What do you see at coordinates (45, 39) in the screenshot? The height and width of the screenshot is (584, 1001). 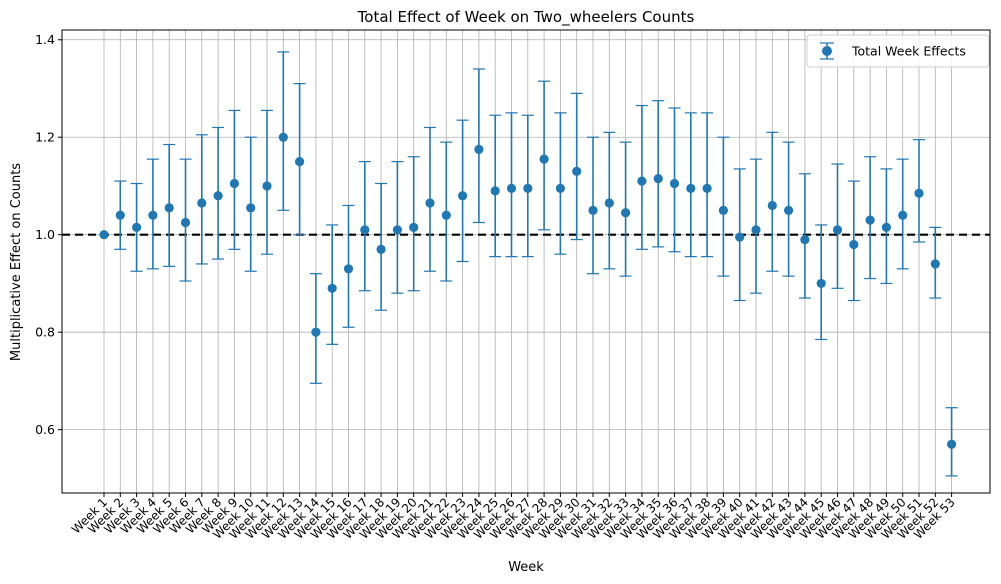 I see `y-tick-label: 1.4` at bounding box center [45, 39].